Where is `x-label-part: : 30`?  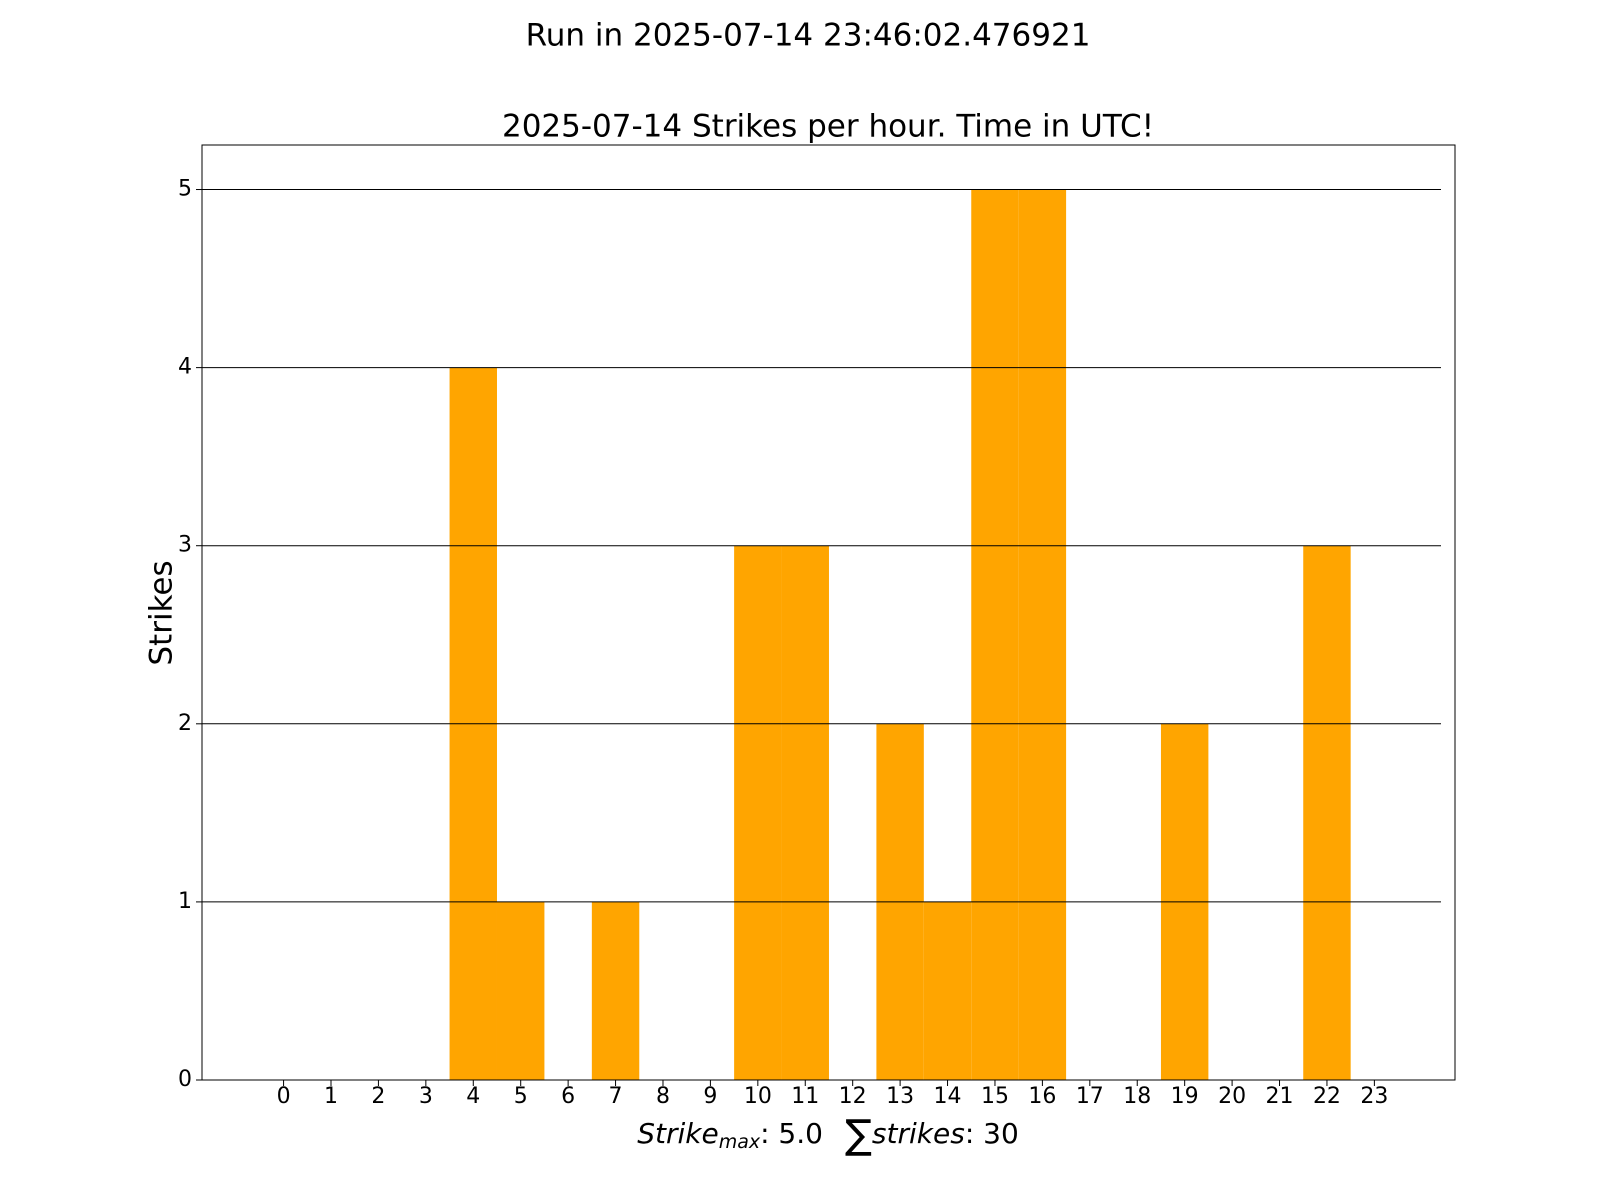
x-label-part: : 30 is located at coordinates (992, 1133).